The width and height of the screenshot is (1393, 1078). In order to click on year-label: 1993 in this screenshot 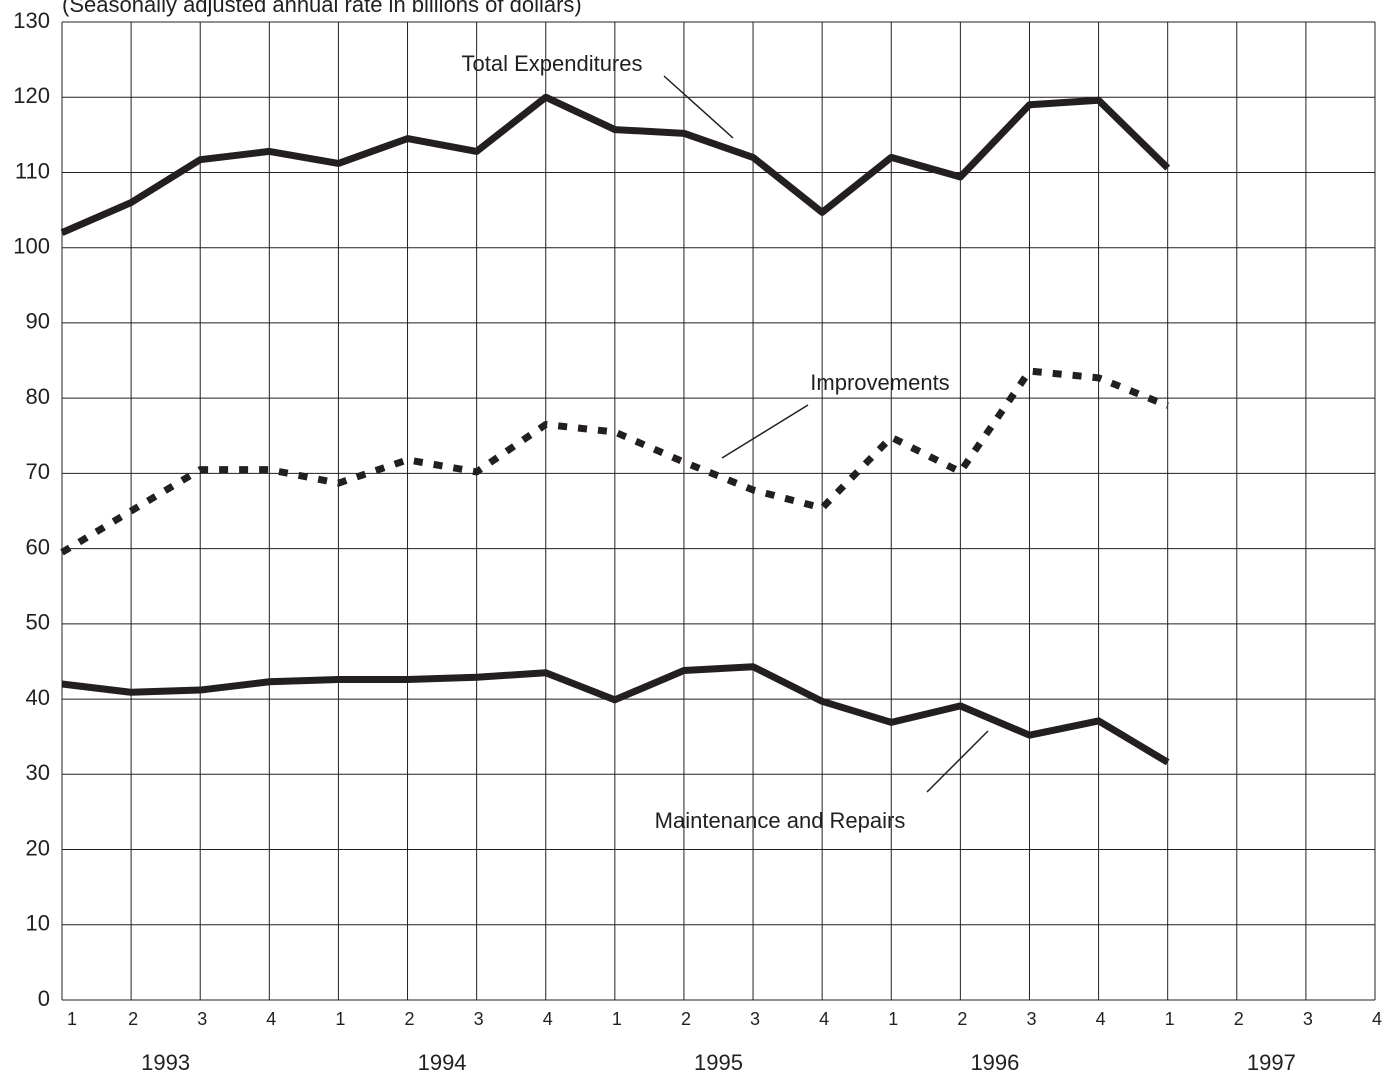, I will do `click(165, 1062)`.